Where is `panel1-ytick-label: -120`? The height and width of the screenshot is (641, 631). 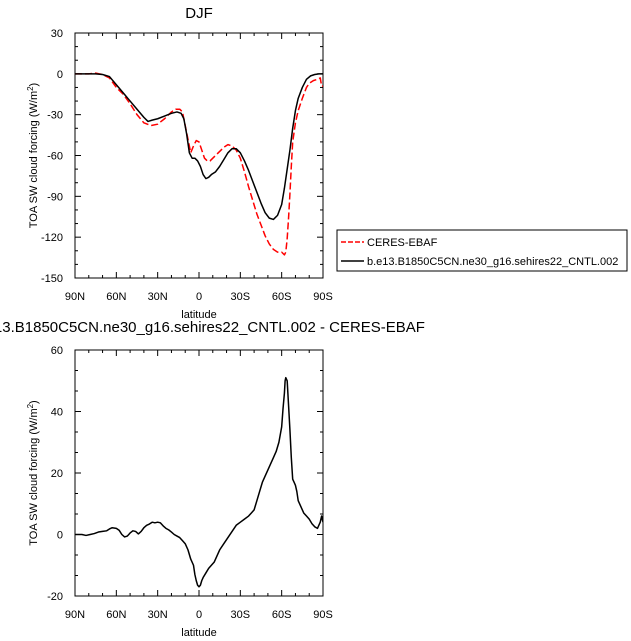
panel1-ytick-label: -120 is located at coordinates (52, 238).